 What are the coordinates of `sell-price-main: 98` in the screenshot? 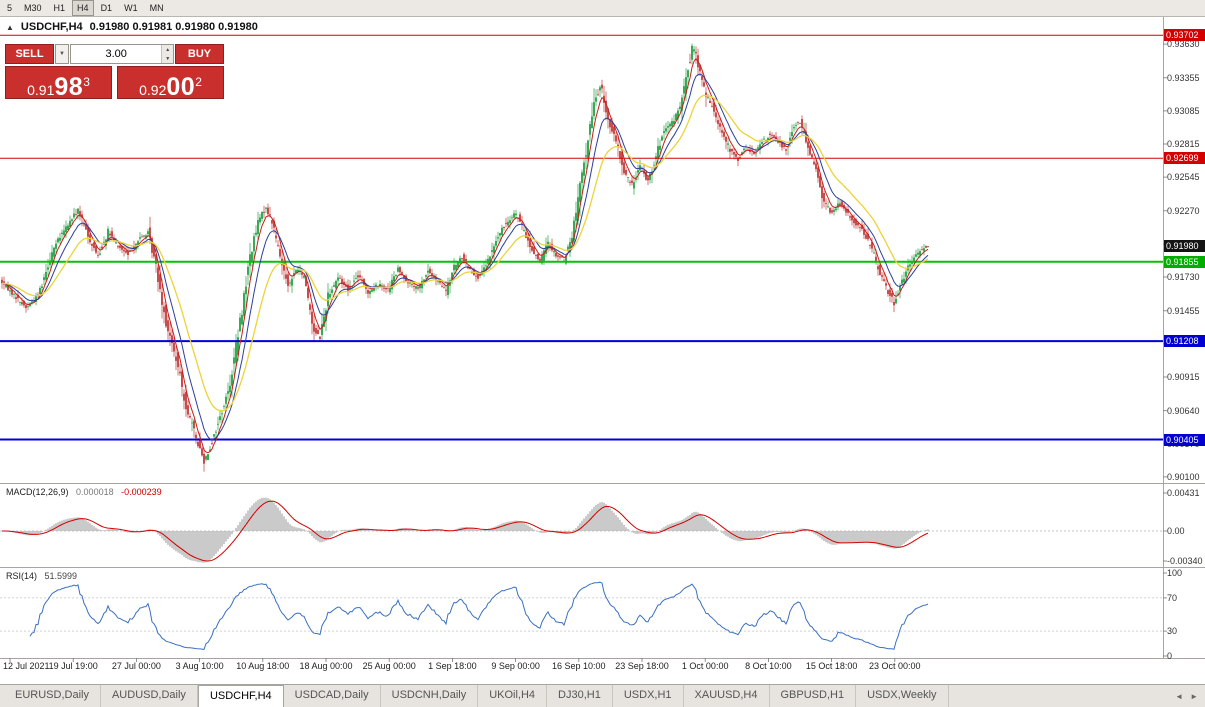 It's located at (69, 87).